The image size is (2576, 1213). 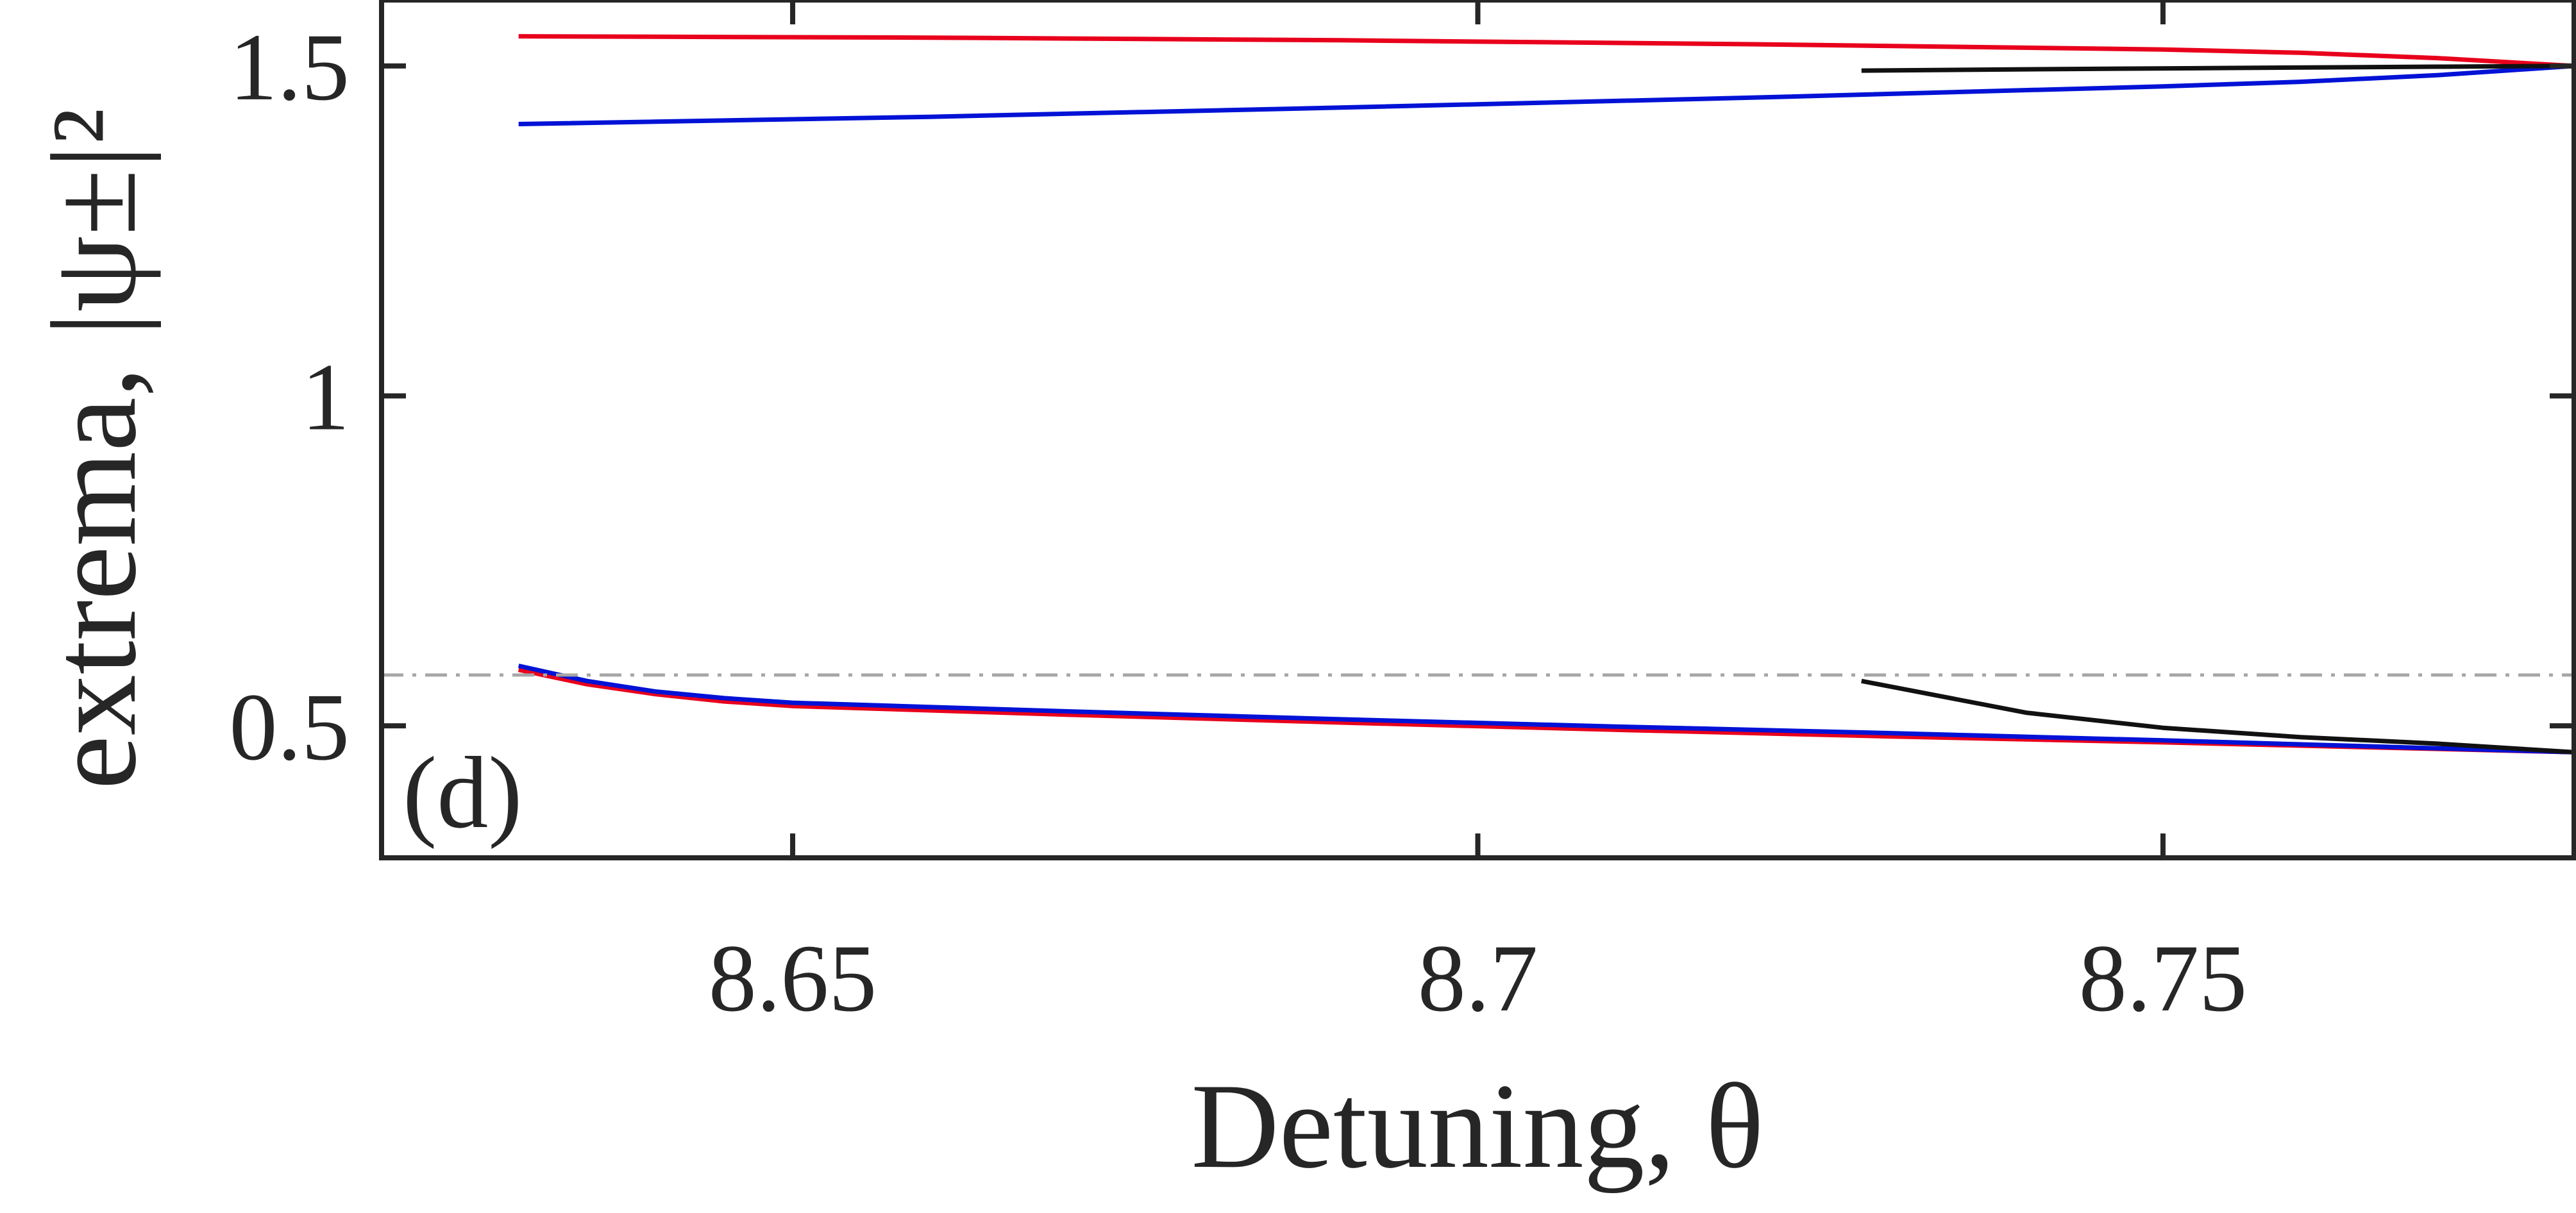 I want to click on x-axis-label: Detuning, θ, so click(x=1477, y=1126).